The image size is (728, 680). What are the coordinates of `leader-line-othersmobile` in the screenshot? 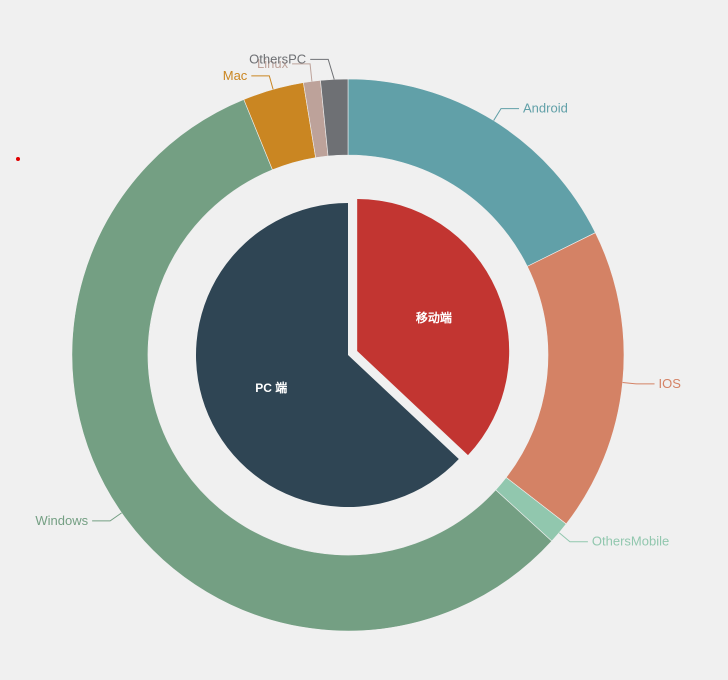 It's located at (573, 537).